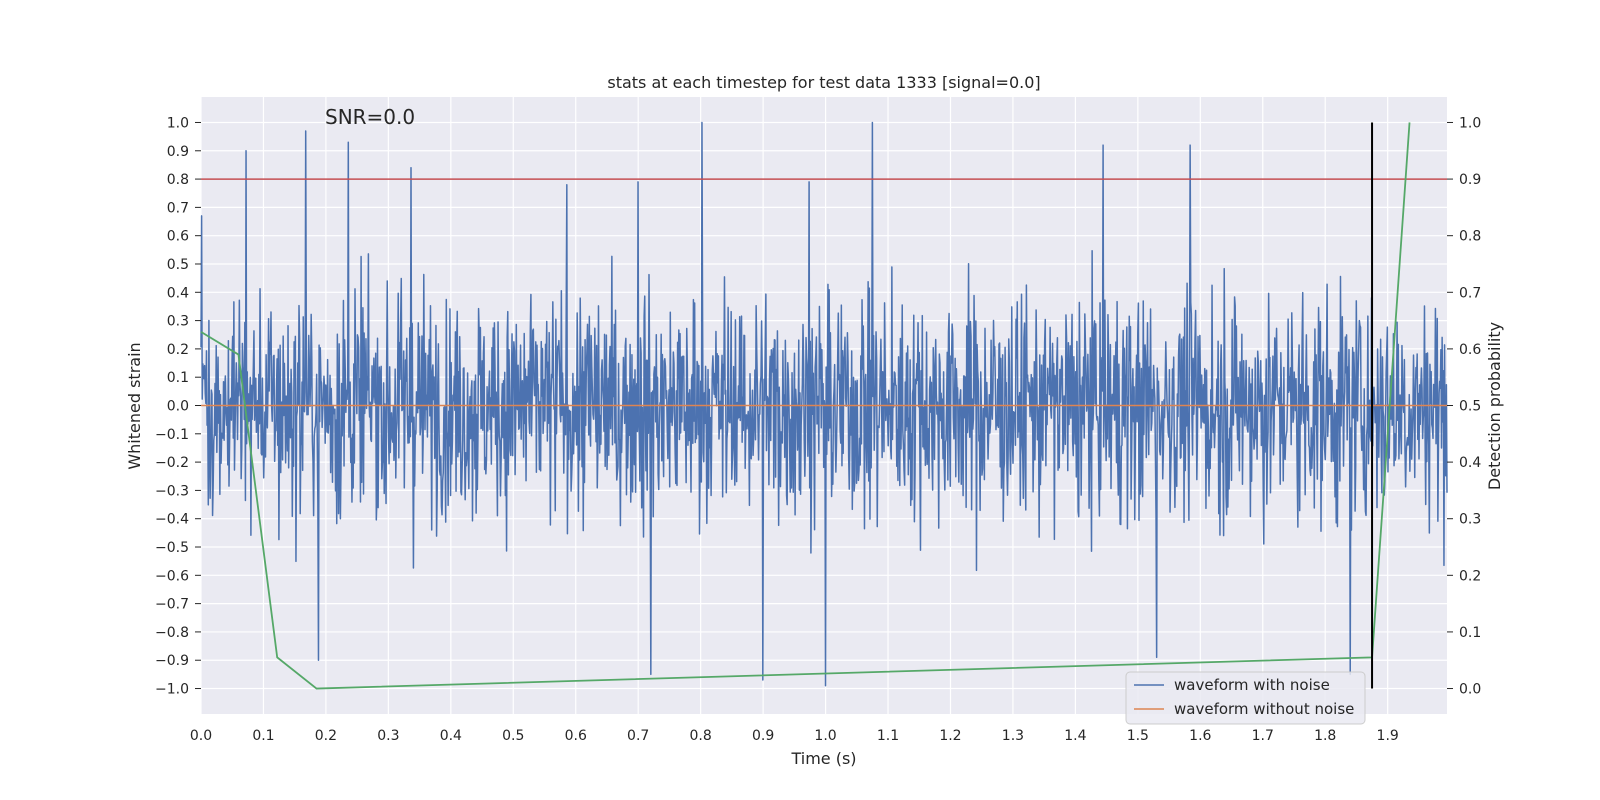  I want to click on y-right-tick-label: 0.7, so click(1470, 293).